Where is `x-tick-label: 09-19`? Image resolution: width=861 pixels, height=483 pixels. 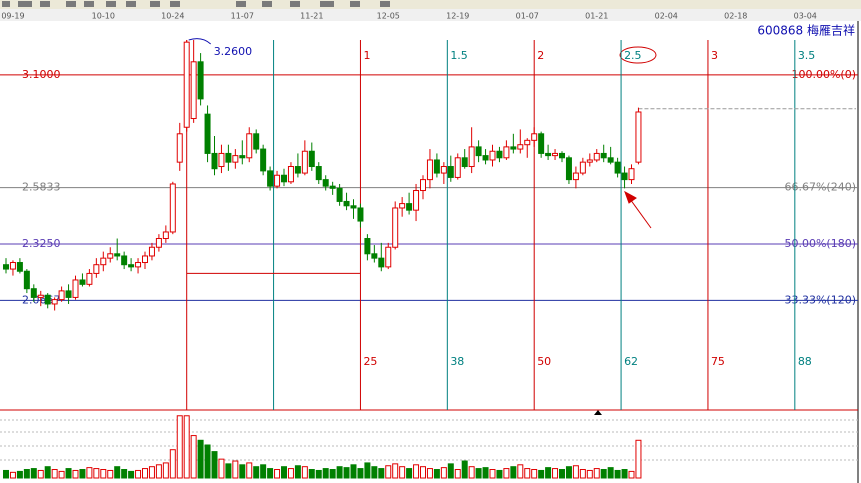
x-tick-label: 09-19 is located at coordinates (12, 16).